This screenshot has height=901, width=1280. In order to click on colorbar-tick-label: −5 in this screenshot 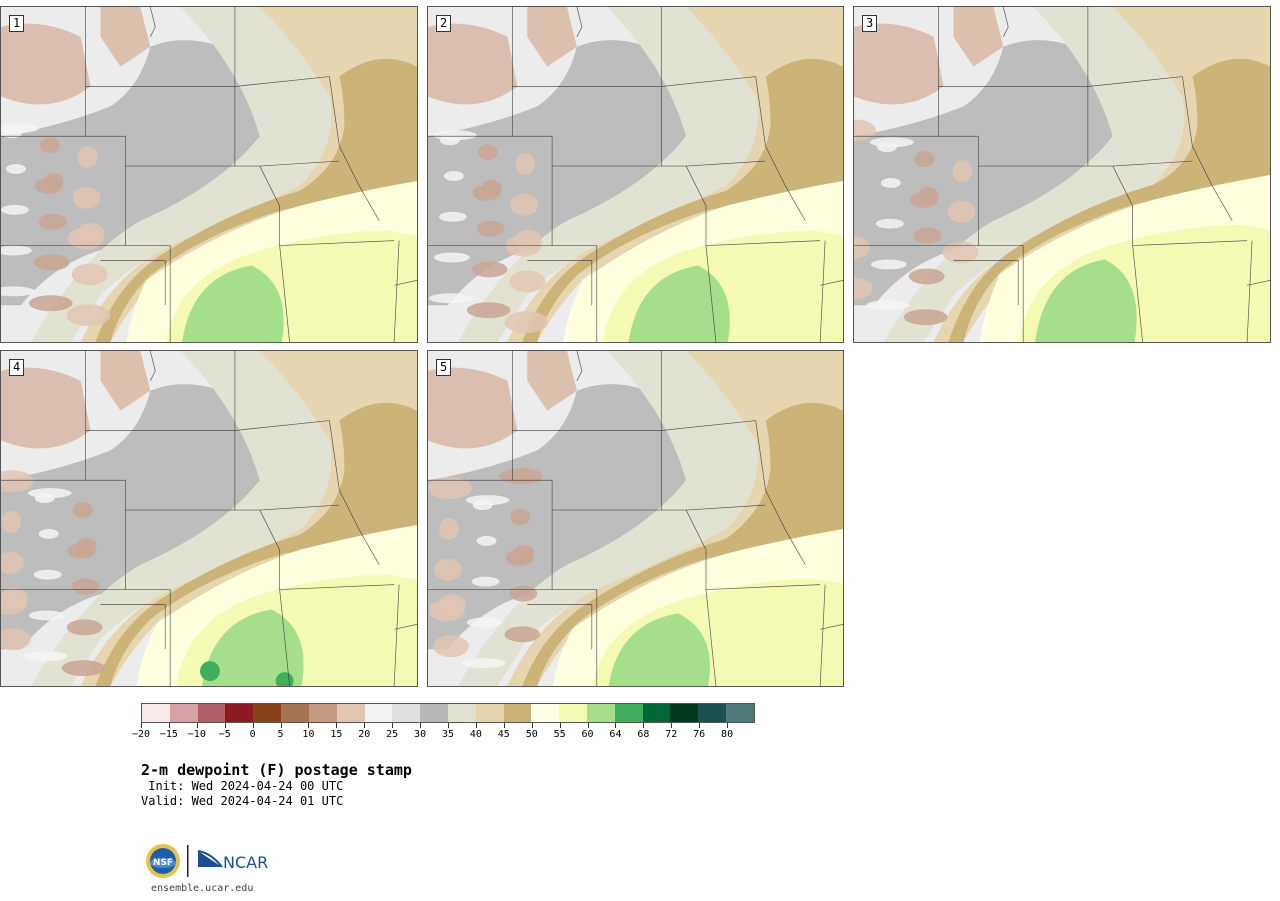, I will do `click(224, 734)`.